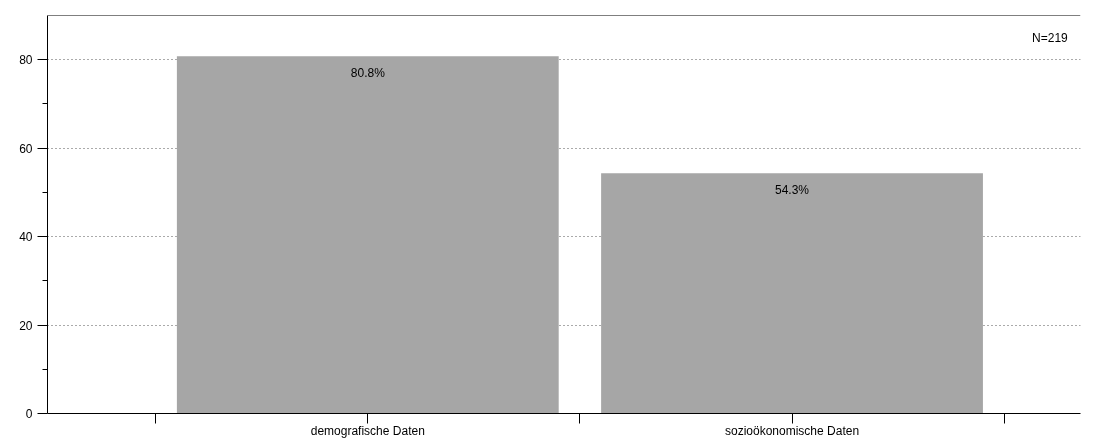  What do you see at coordinates (1050, 37) in the screenshot?
I see `annotation: N=219` at bounding box center [1050, 37].